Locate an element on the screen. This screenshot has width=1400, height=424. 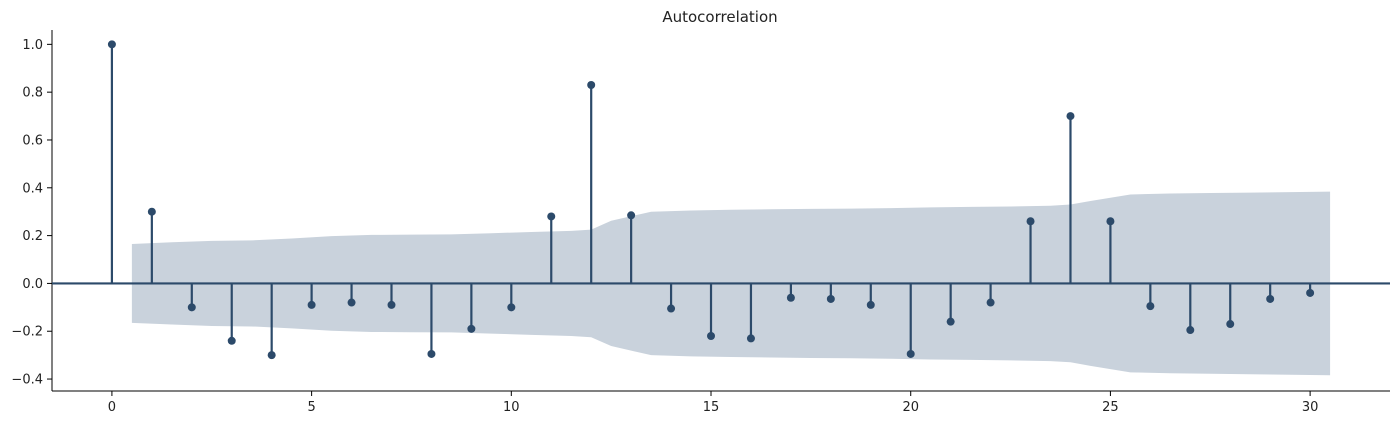
y-tick-label: 0.8 is located at coordinates (32, 93).